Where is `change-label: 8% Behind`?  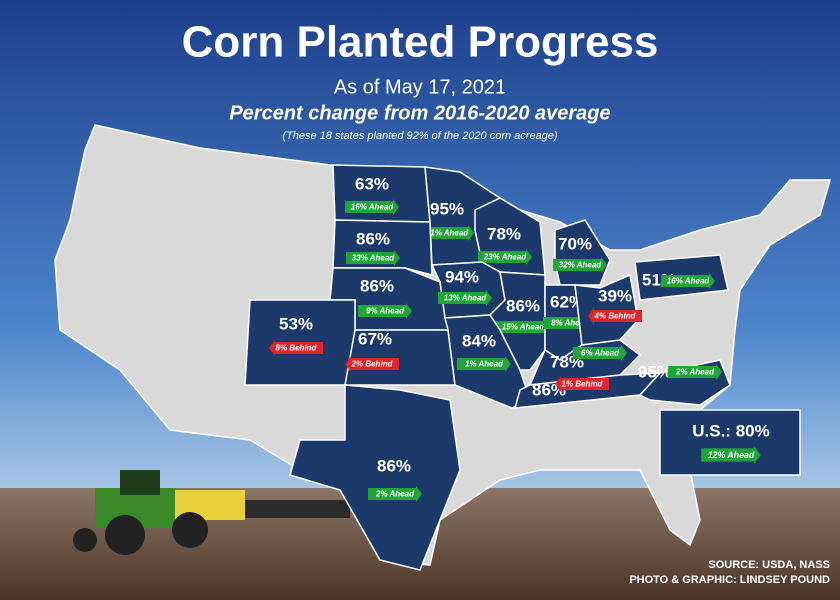 change-label: 8% Behind is located at coordinates (297, 348).